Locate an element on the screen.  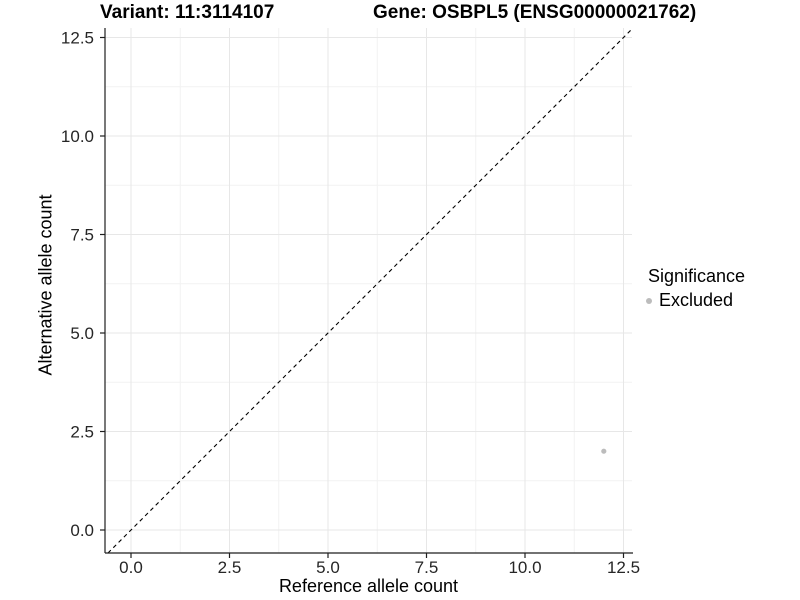
legend-title: Significance is located at coordinates (697, 276).